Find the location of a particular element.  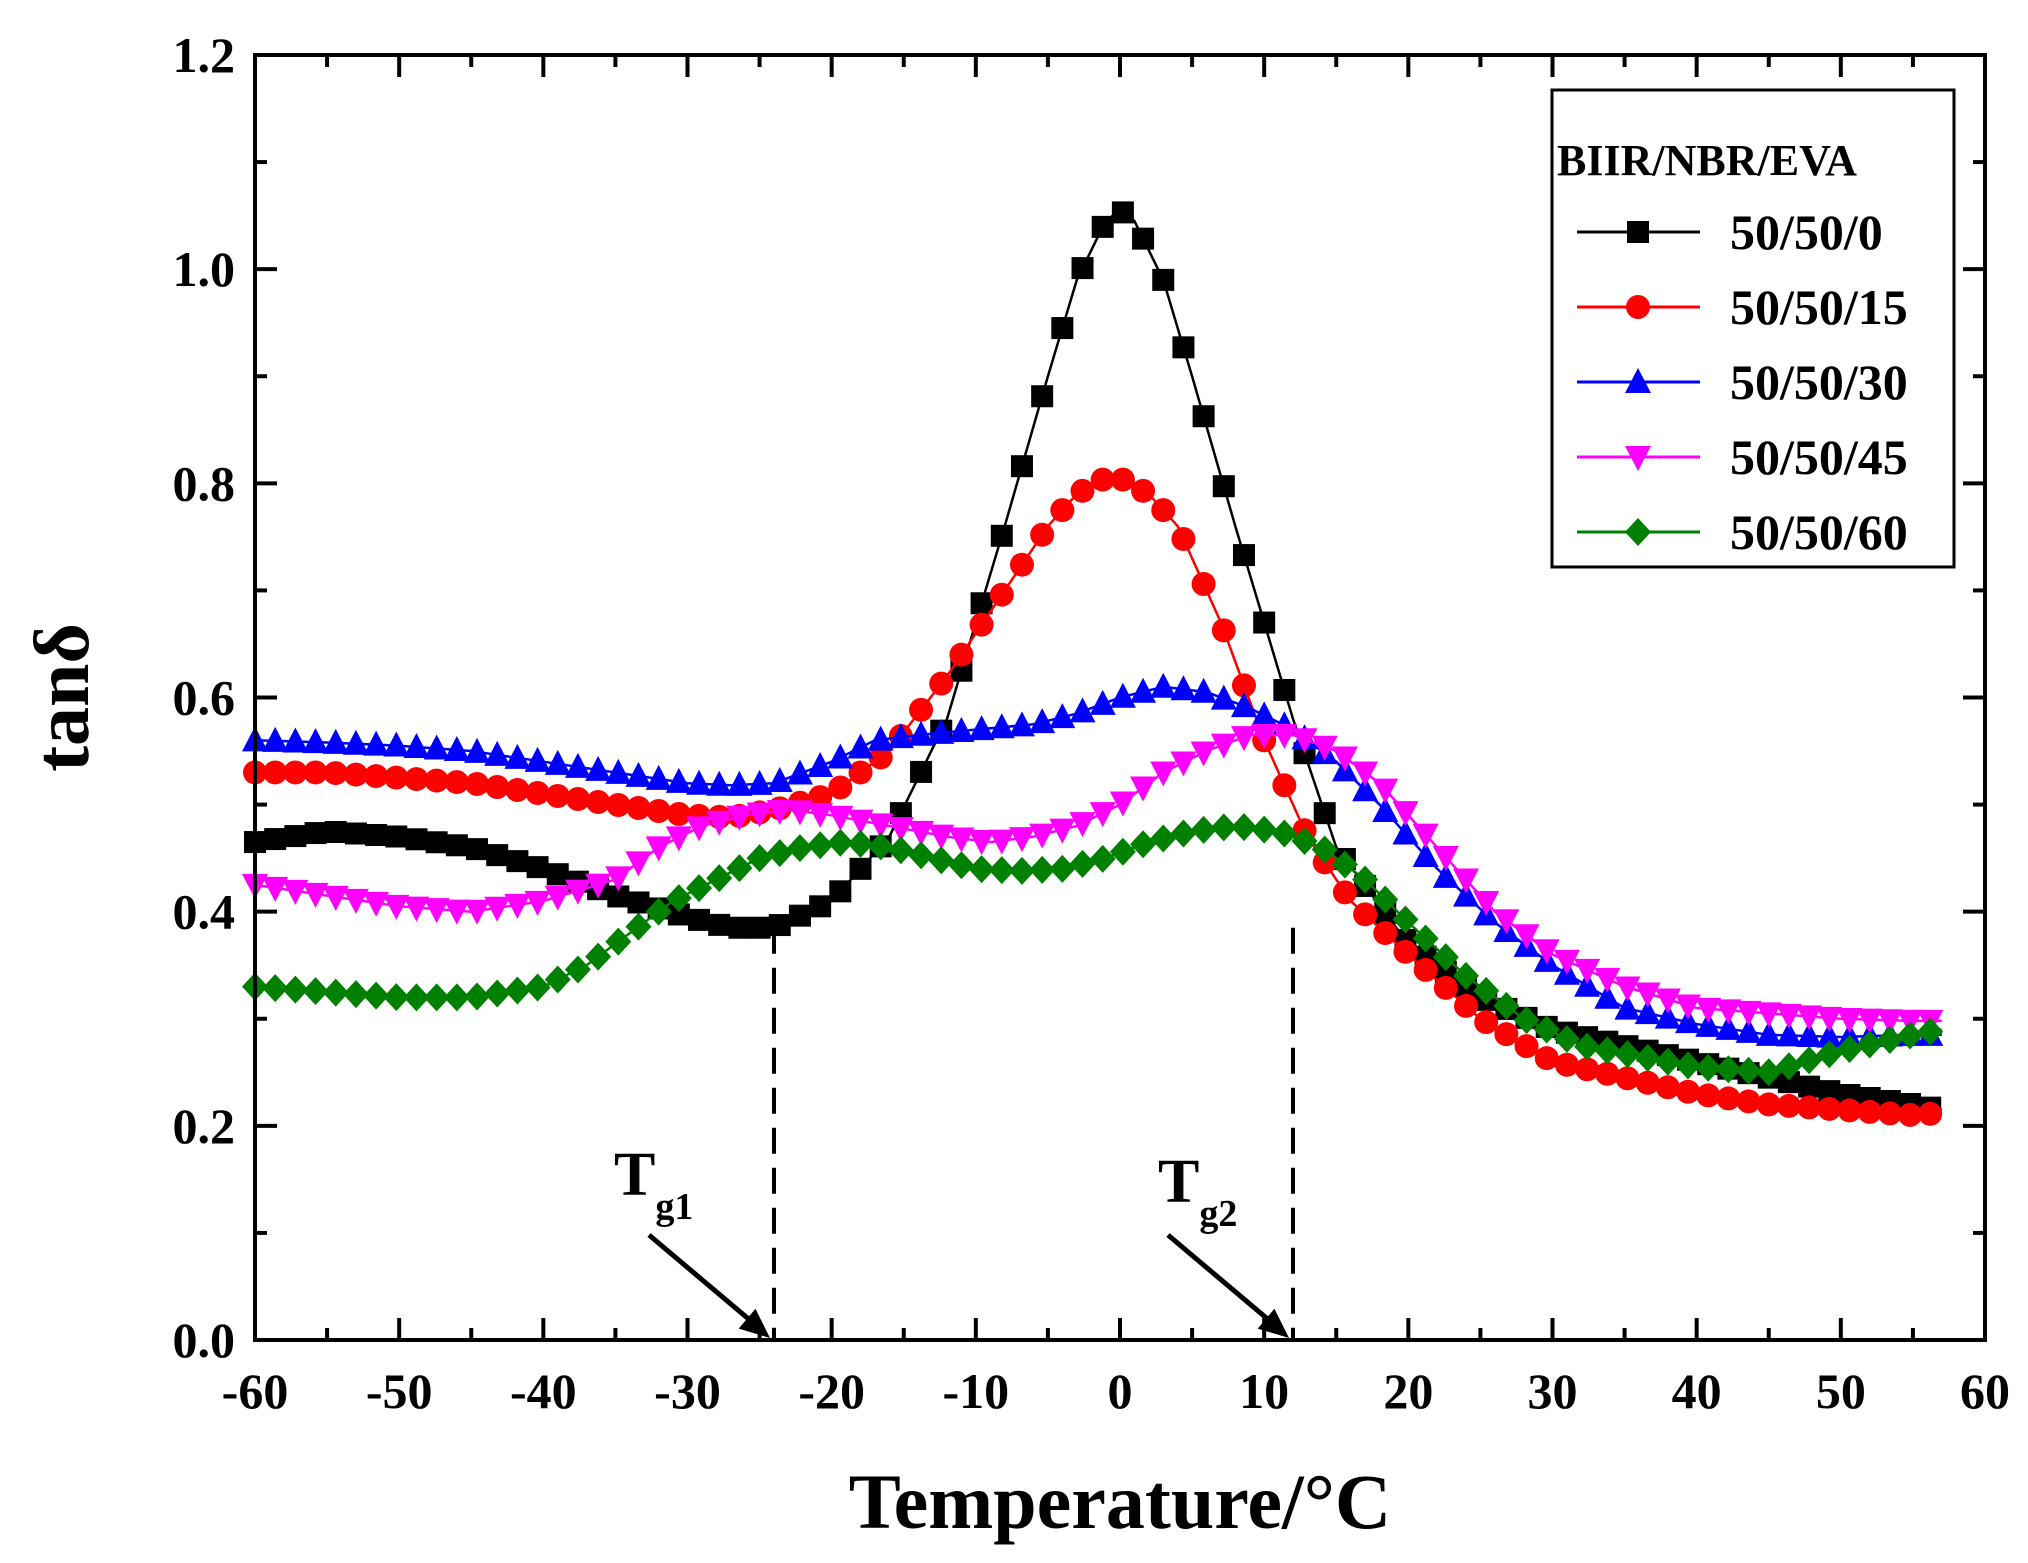

x-tick-label: -20 is located at coordinates (831, 1391).